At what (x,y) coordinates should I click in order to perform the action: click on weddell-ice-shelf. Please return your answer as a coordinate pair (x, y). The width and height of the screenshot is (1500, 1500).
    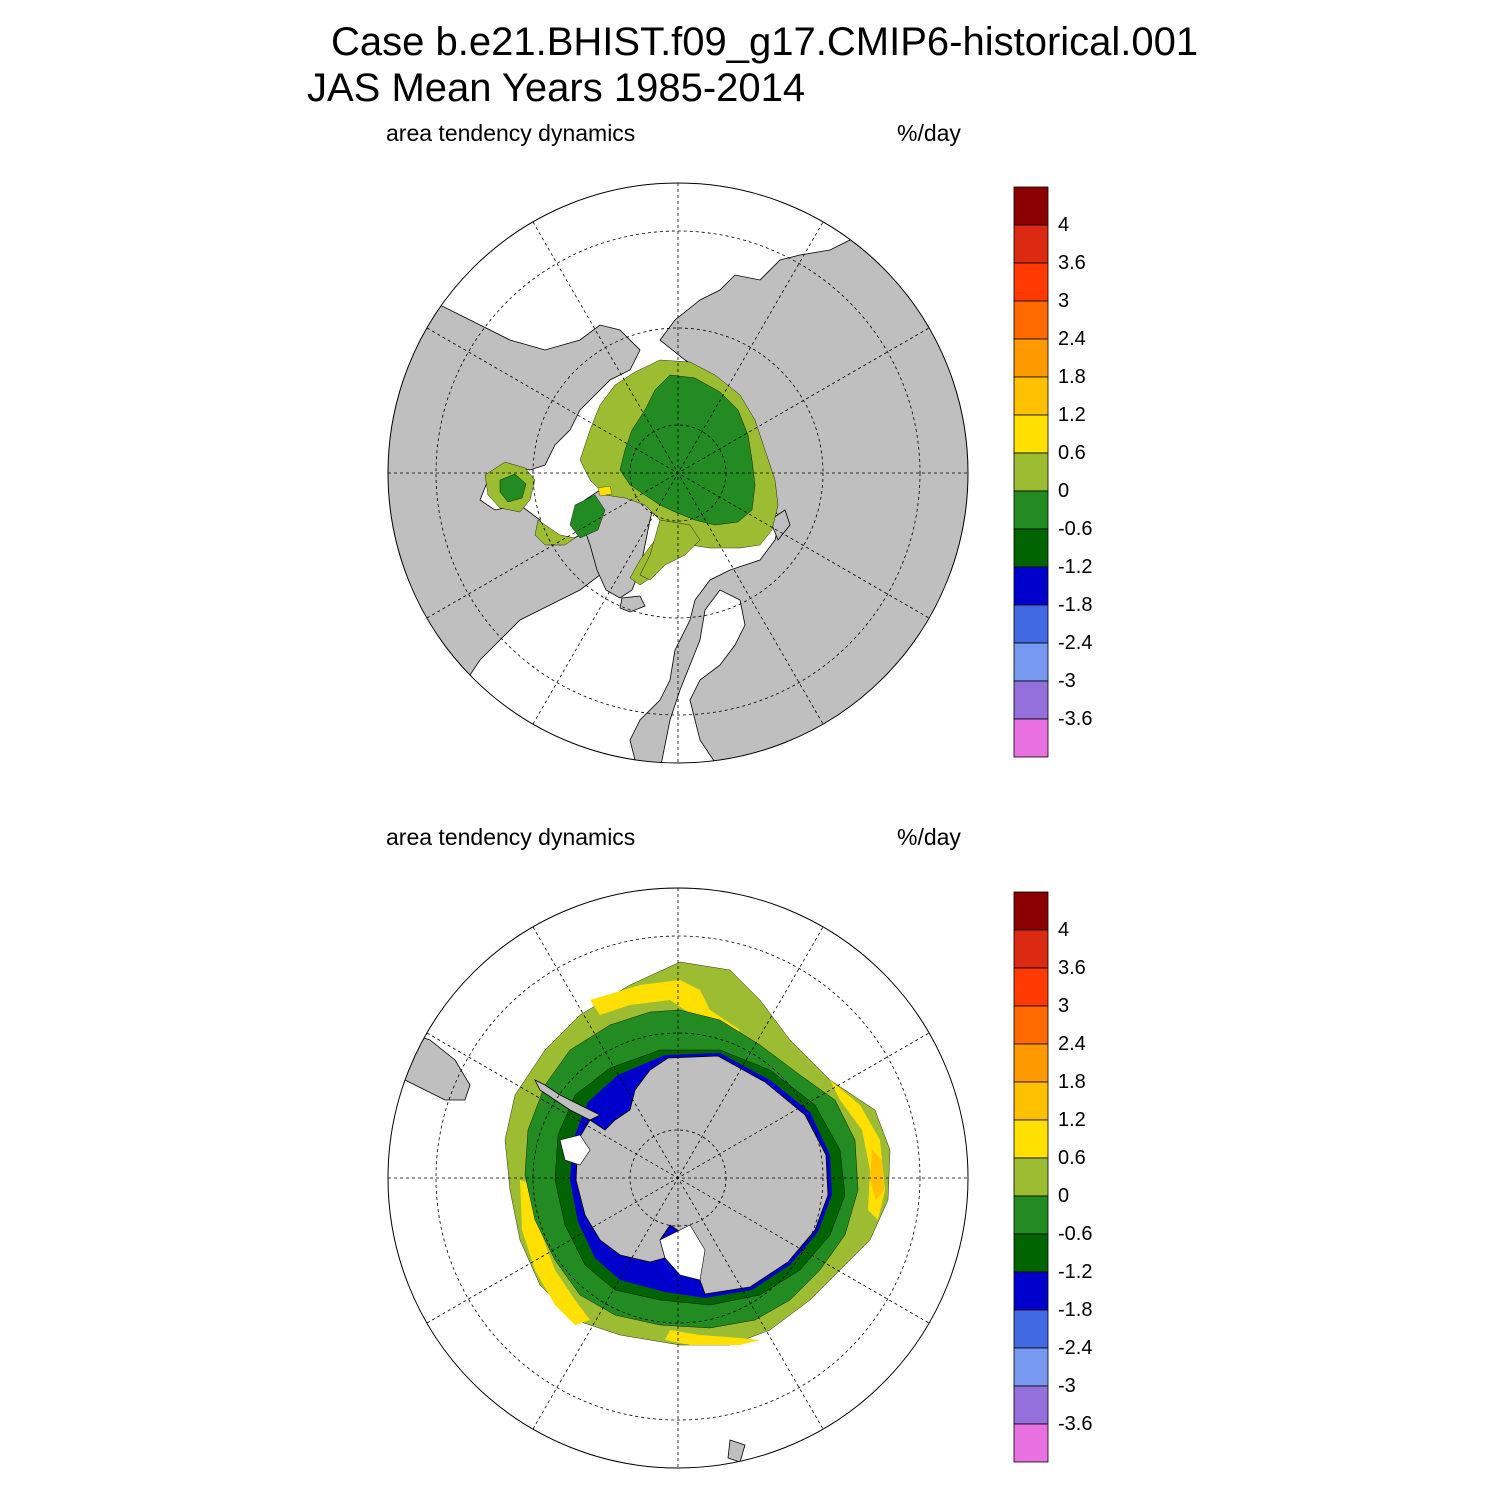
    Looking at the image, I should click on (575, 1150).